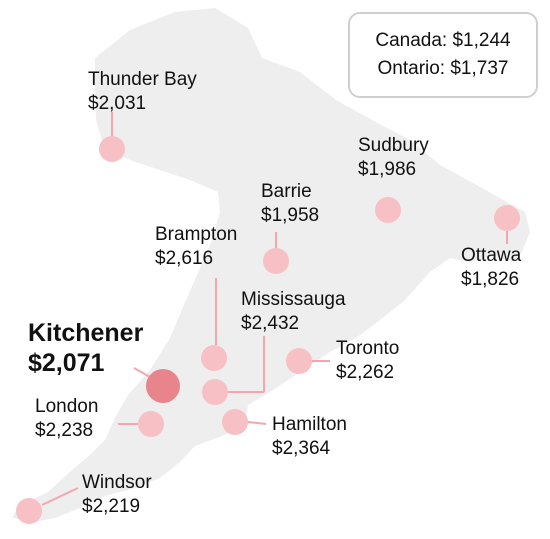 The height and width of the screenshot is (539, 550). Describe the element at coordinates (117, 103) in the screenshot. I see `city-value: $2,031` at that location.